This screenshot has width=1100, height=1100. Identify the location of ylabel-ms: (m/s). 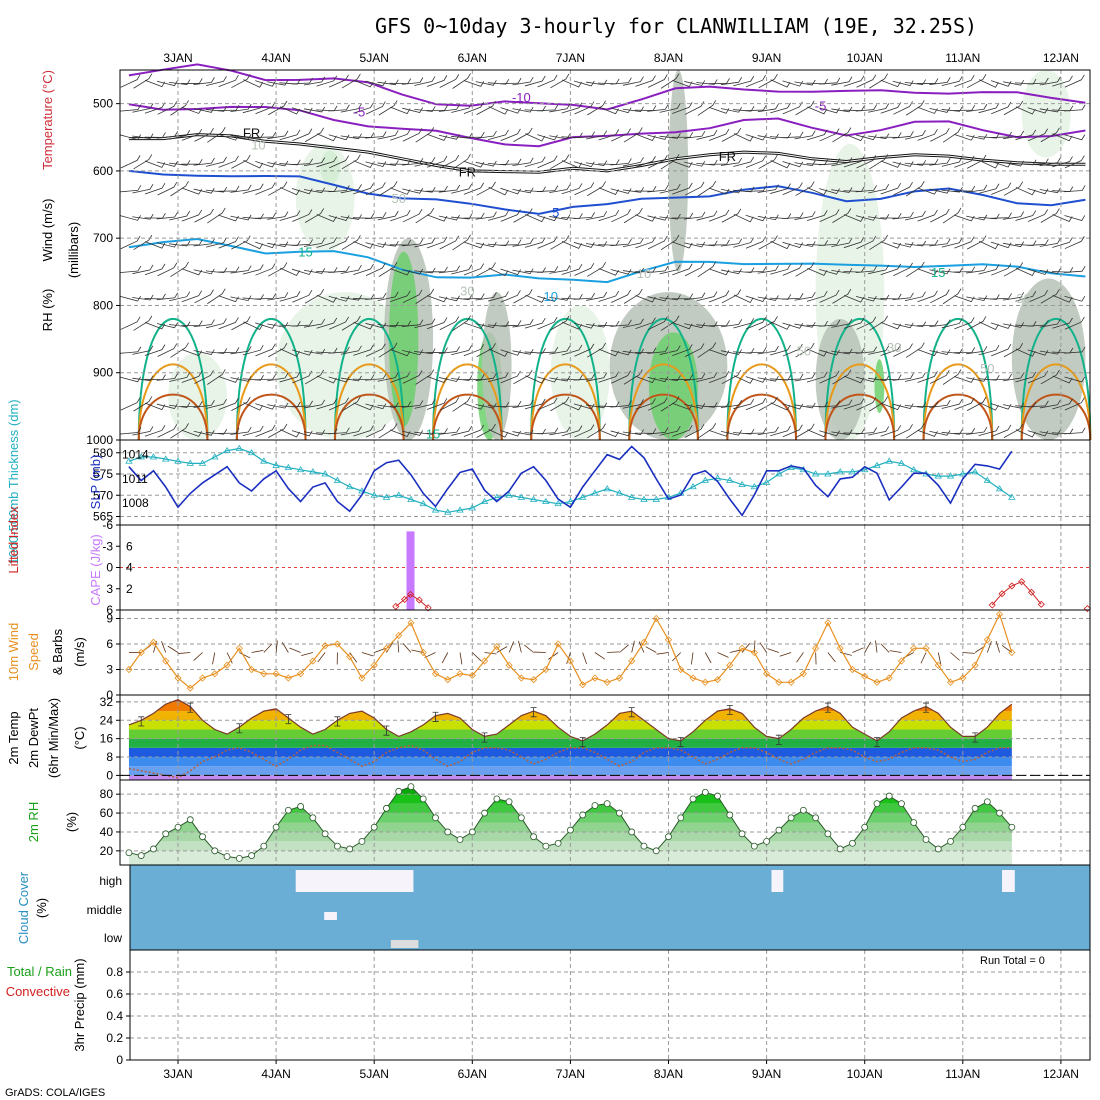
(79, 652).